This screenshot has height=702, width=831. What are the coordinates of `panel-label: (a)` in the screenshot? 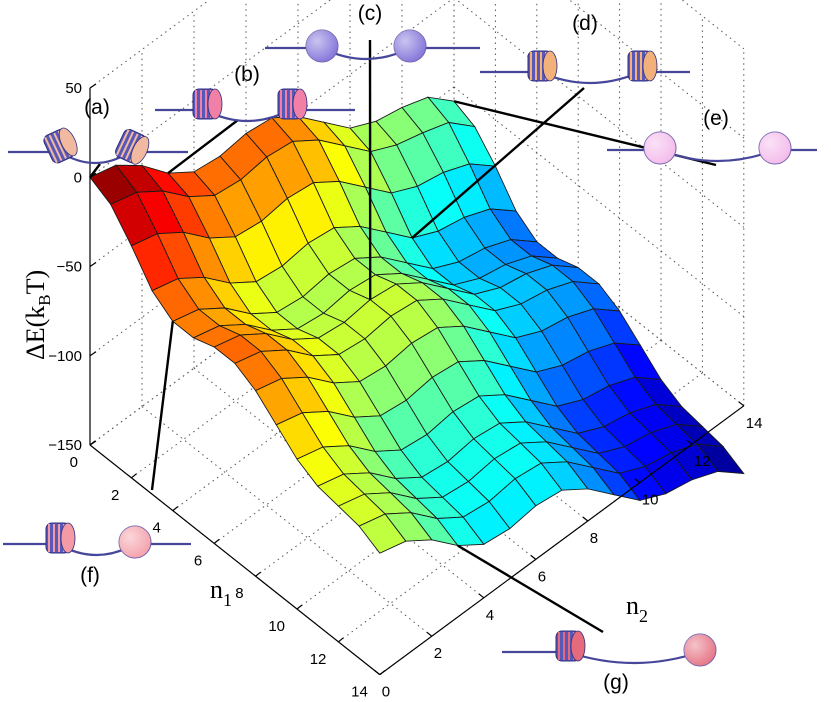 It's located at (97, 107).